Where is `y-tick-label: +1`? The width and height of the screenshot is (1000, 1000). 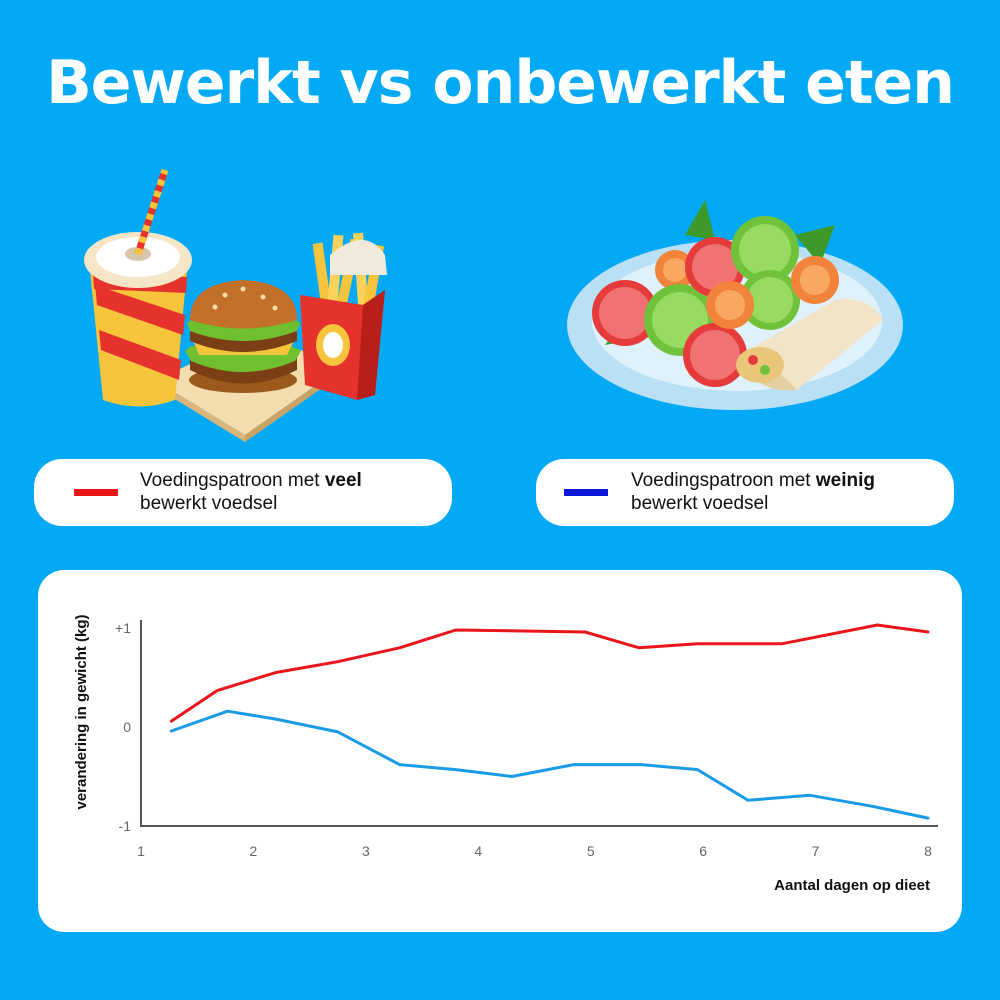
y-tick-label: +1 is located at coordinates (123, 628).